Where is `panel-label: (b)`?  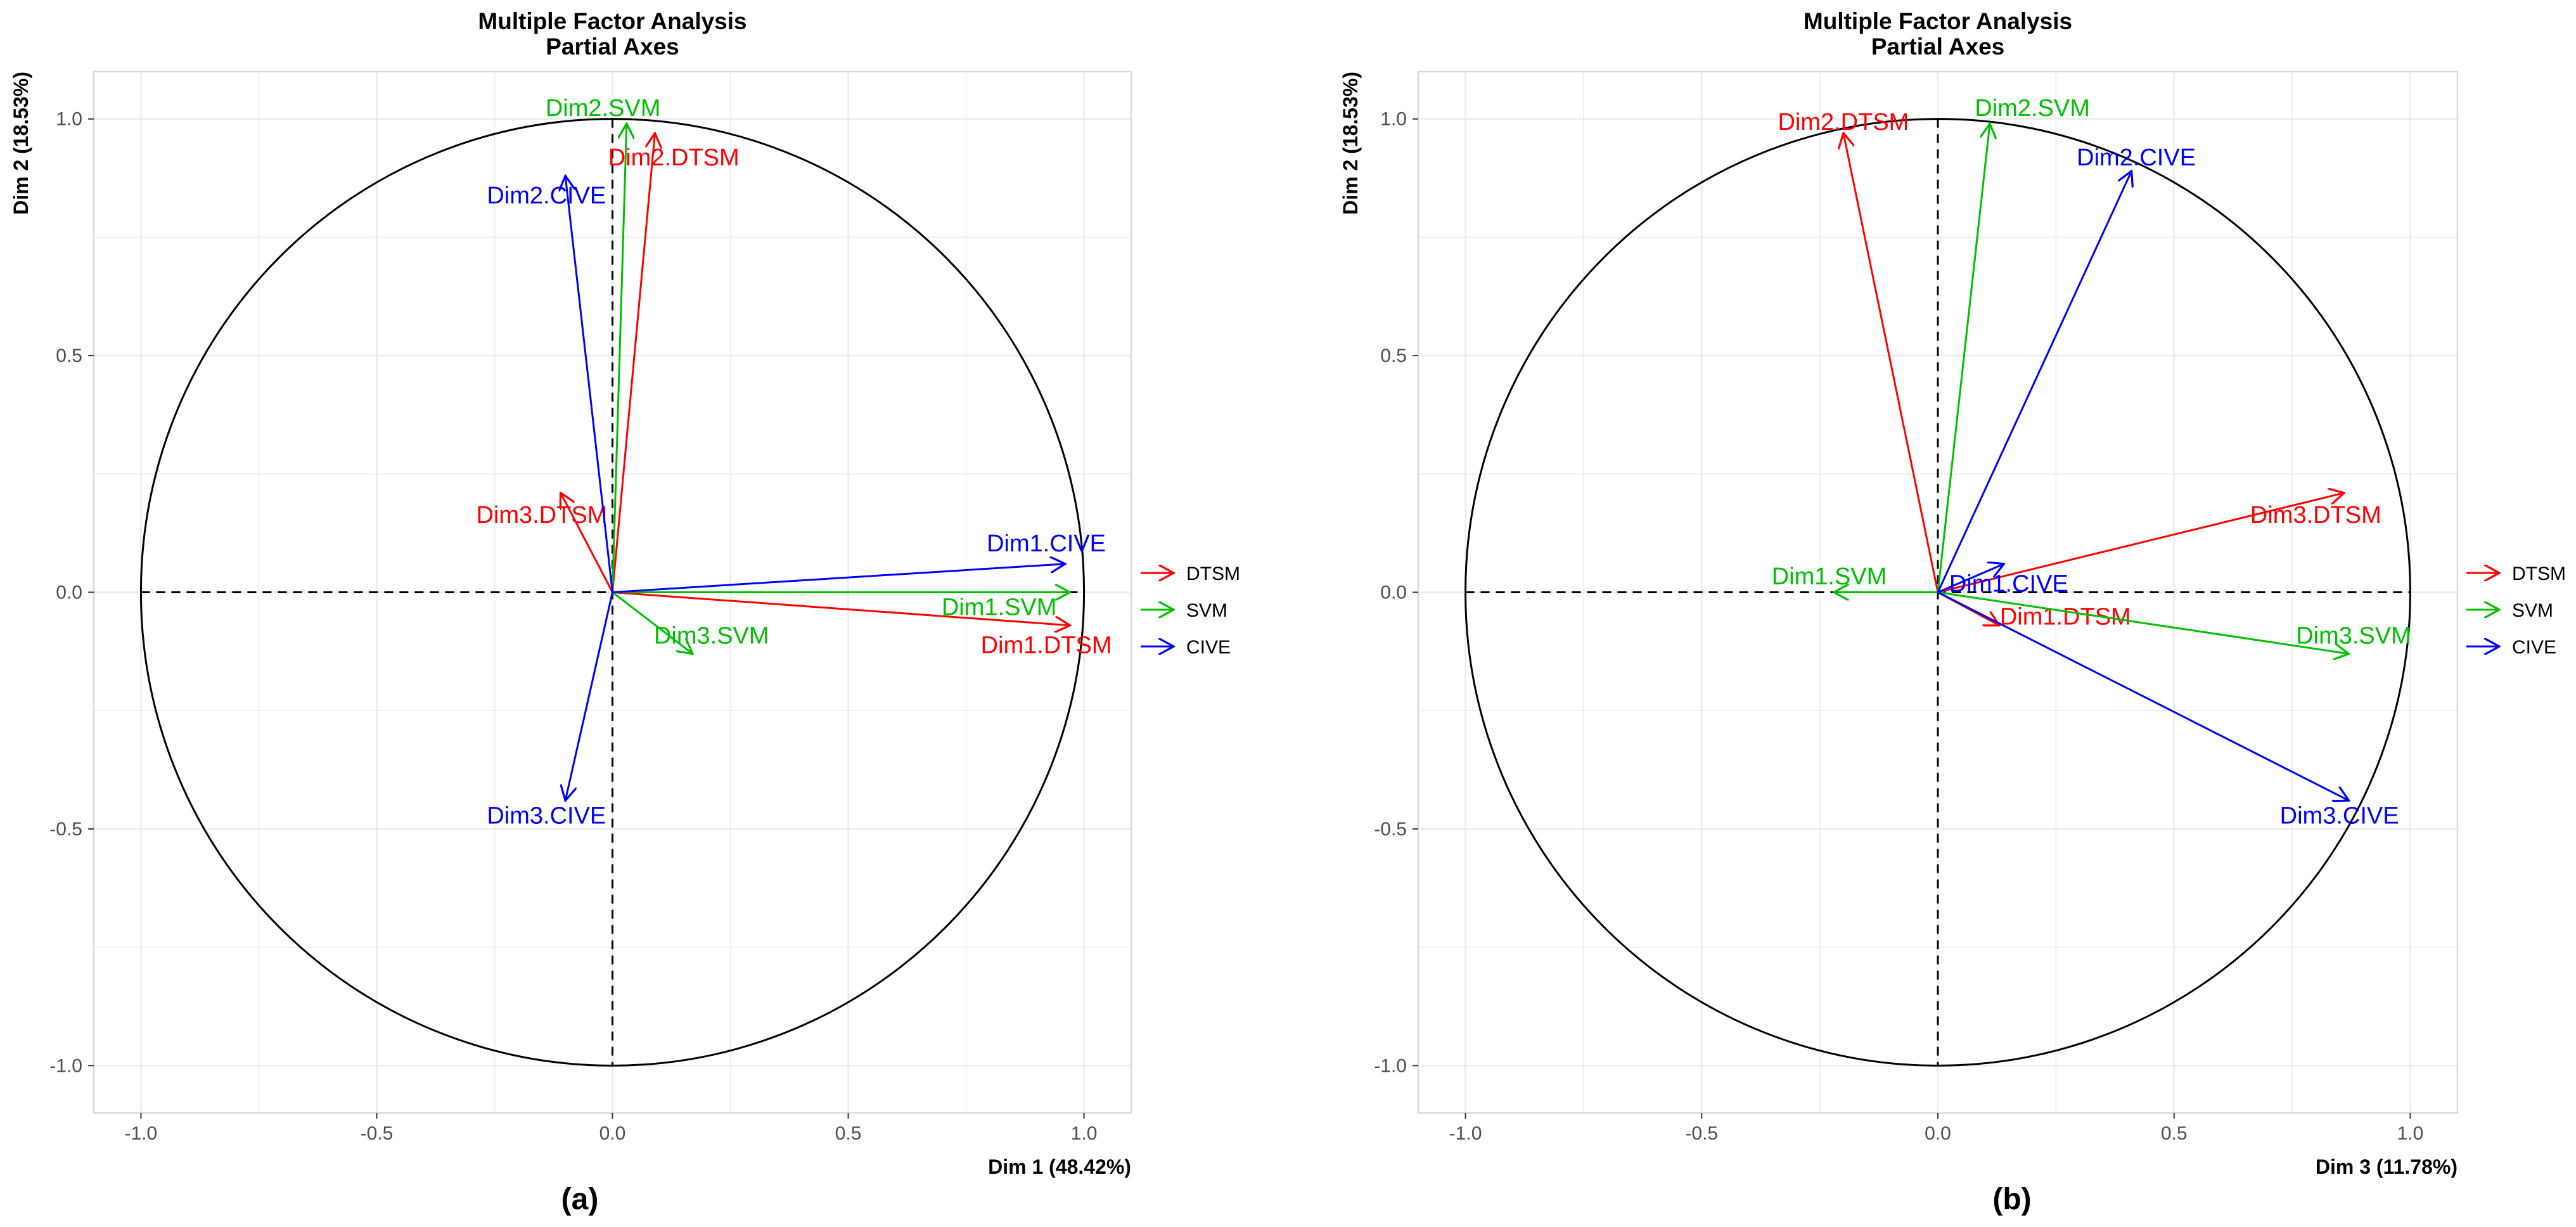
panel-label: (b) is located at coordinates (2011, 1199).